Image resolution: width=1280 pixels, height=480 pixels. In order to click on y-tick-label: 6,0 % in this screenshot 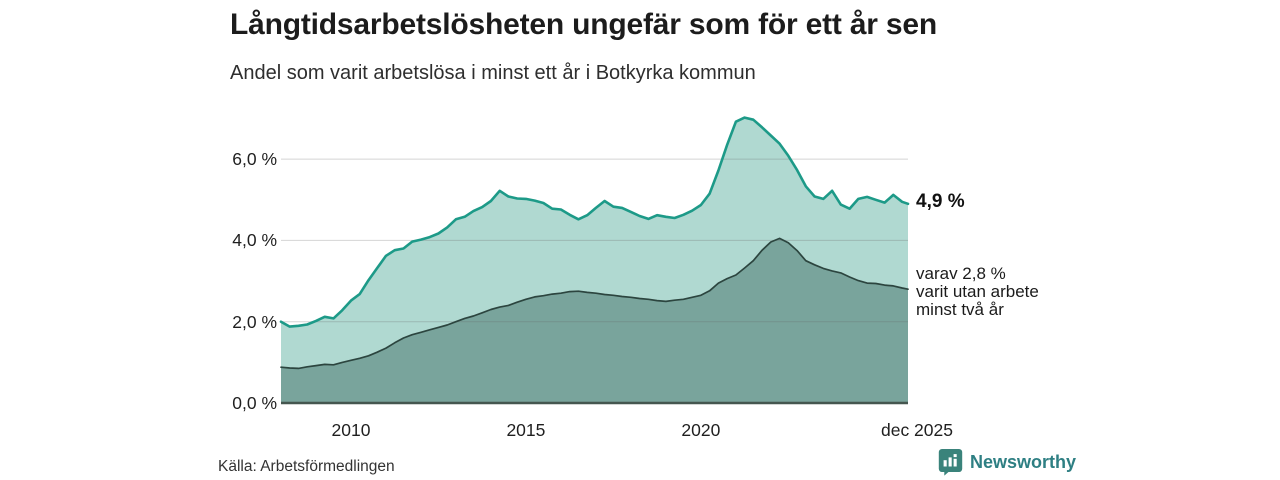, I will do `click(254, 159)`.